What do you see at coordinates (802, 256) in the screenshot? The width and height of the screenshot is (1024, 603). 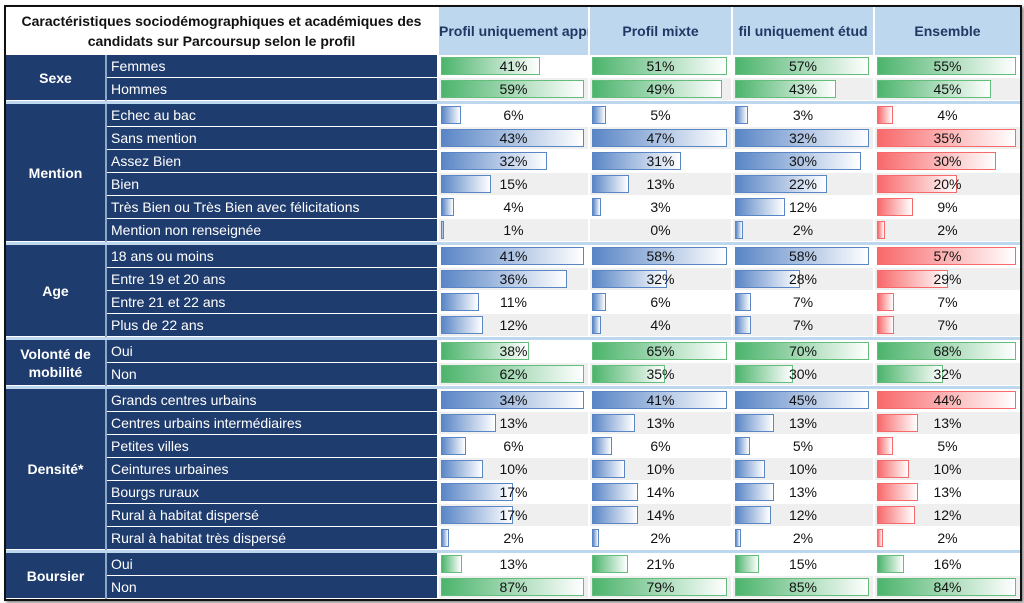 I see `value-cell: 58%` at bounding box center [802, 256].